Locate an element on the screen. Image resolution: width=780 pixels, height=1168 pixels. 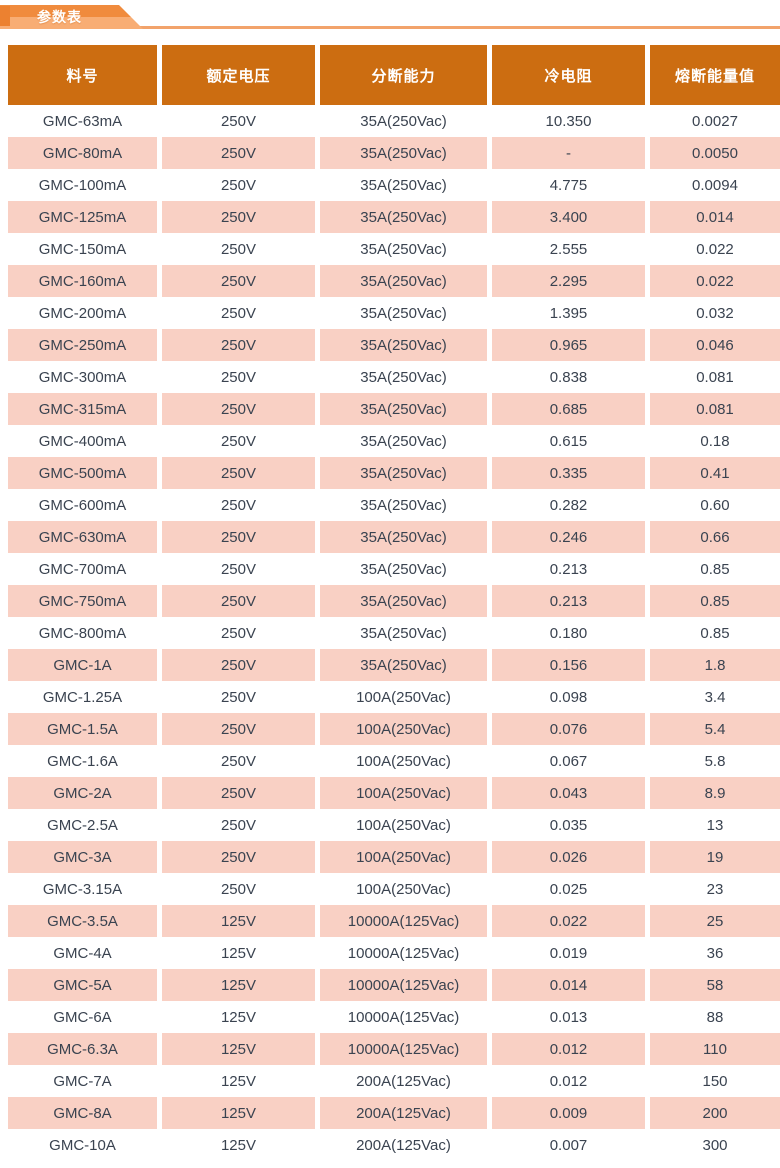
table-row: GMC-500mA 250V 35A(250Vac) 0.335 0.41 is located at coordinates (394, 473).